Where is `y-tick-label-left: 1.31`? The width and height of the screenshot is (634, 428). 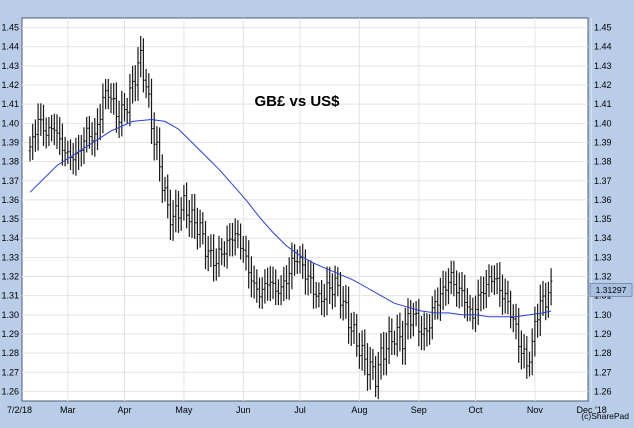 y-tick-label-left: 1.31 is located at coordinates (10, 296).